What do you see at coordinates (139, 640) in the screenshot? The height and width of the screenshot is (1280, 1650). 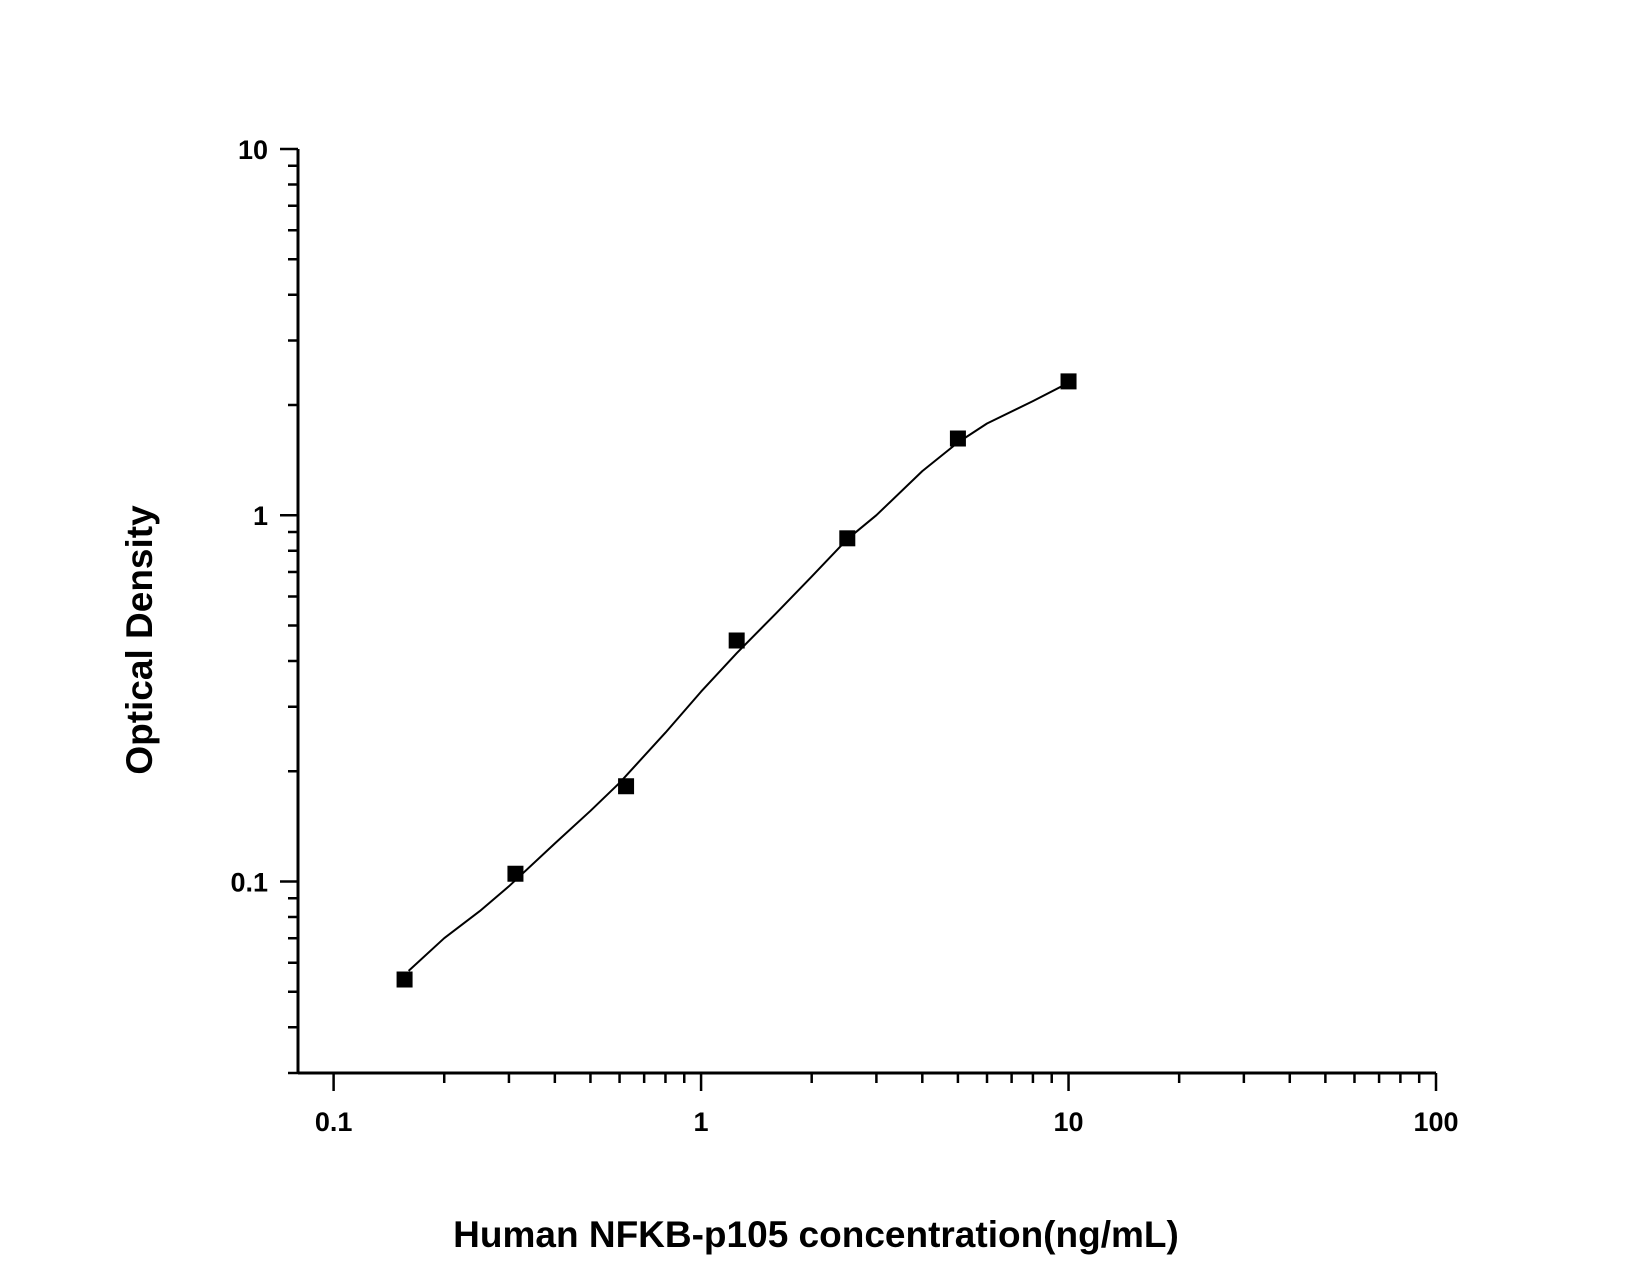 I see `y-axis-title: Optical Density` at bounding box center [139, 640].